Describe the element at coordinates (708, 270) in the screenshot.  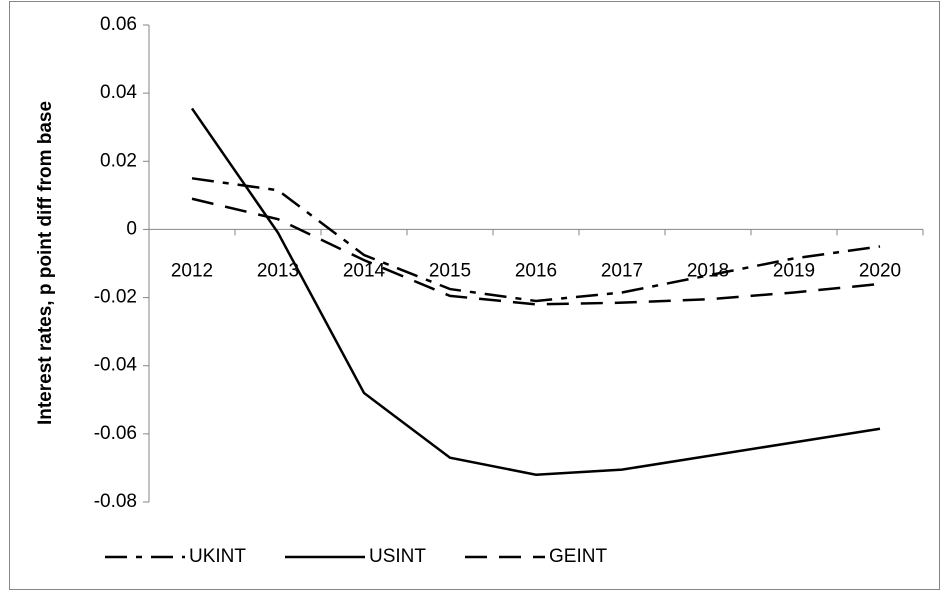
I see `x-tick-label: 2018` at that location.